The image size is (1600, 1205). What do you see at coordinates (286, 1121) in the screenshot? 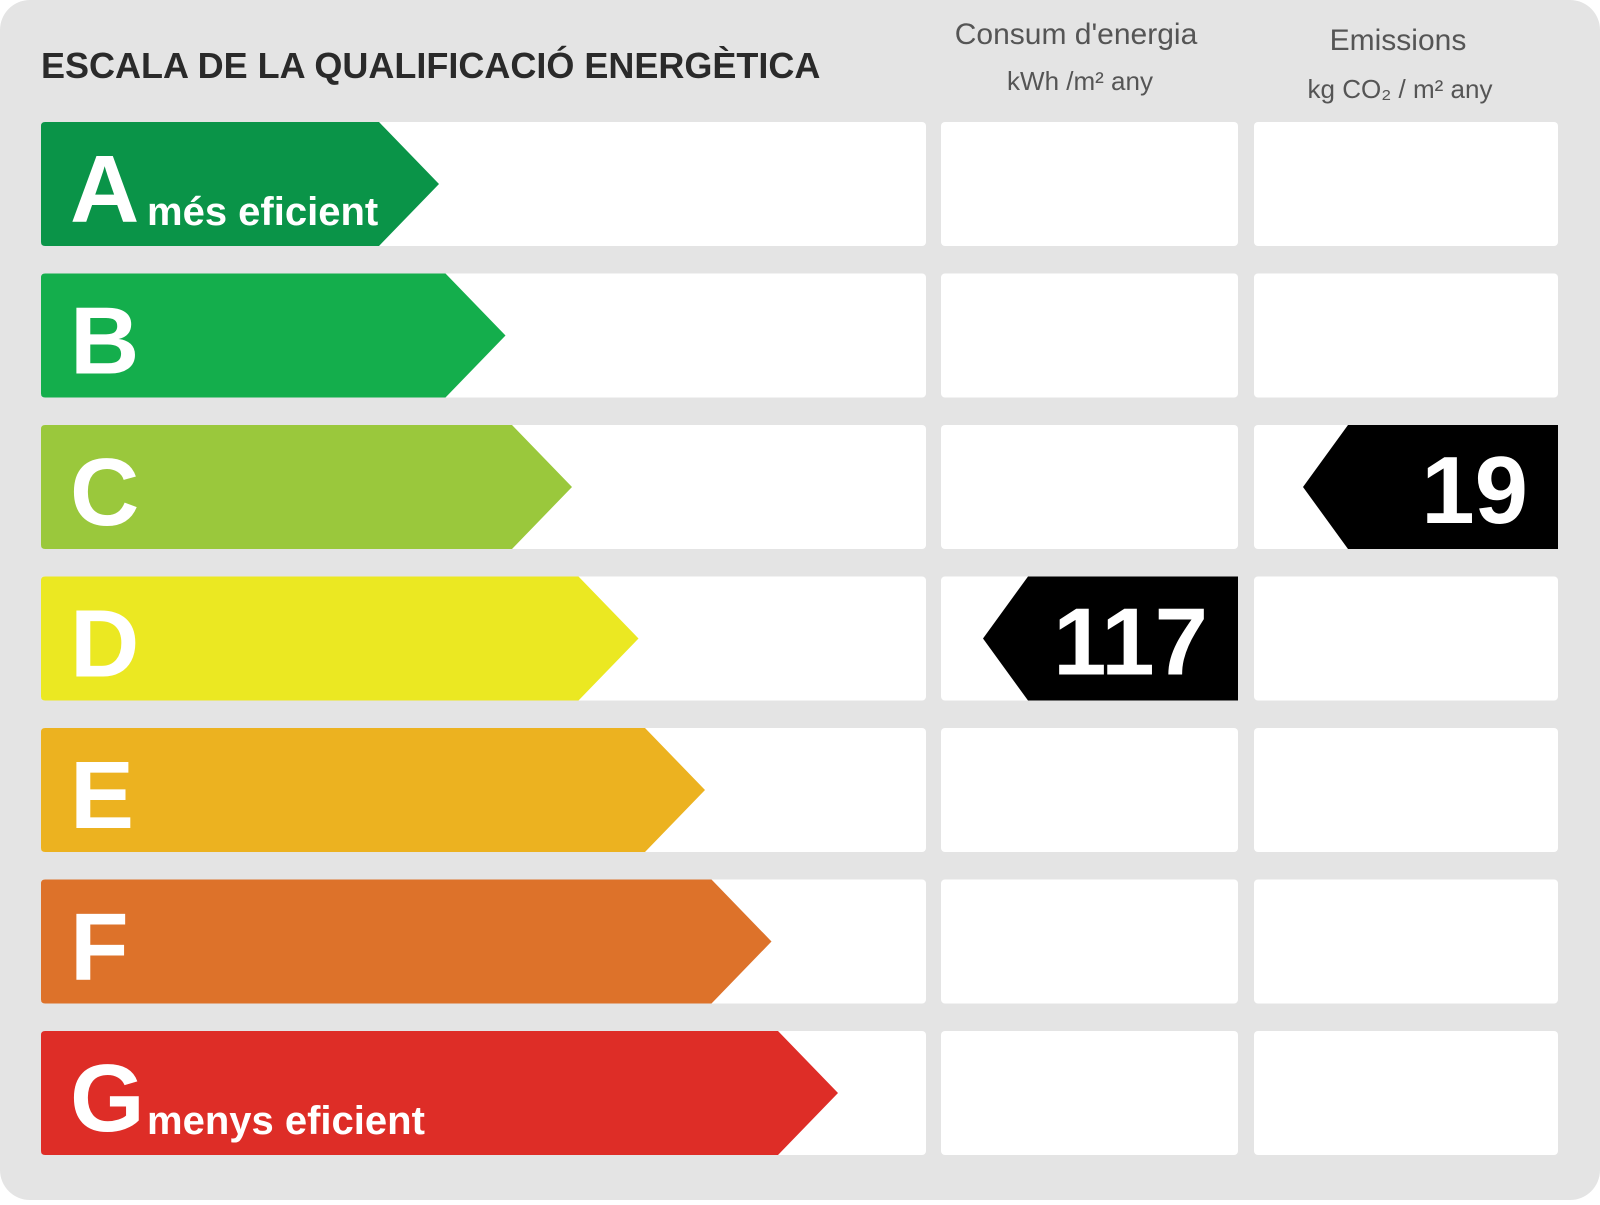
I see `rating-note: menys eficient` at bounding box center [286, 1121].